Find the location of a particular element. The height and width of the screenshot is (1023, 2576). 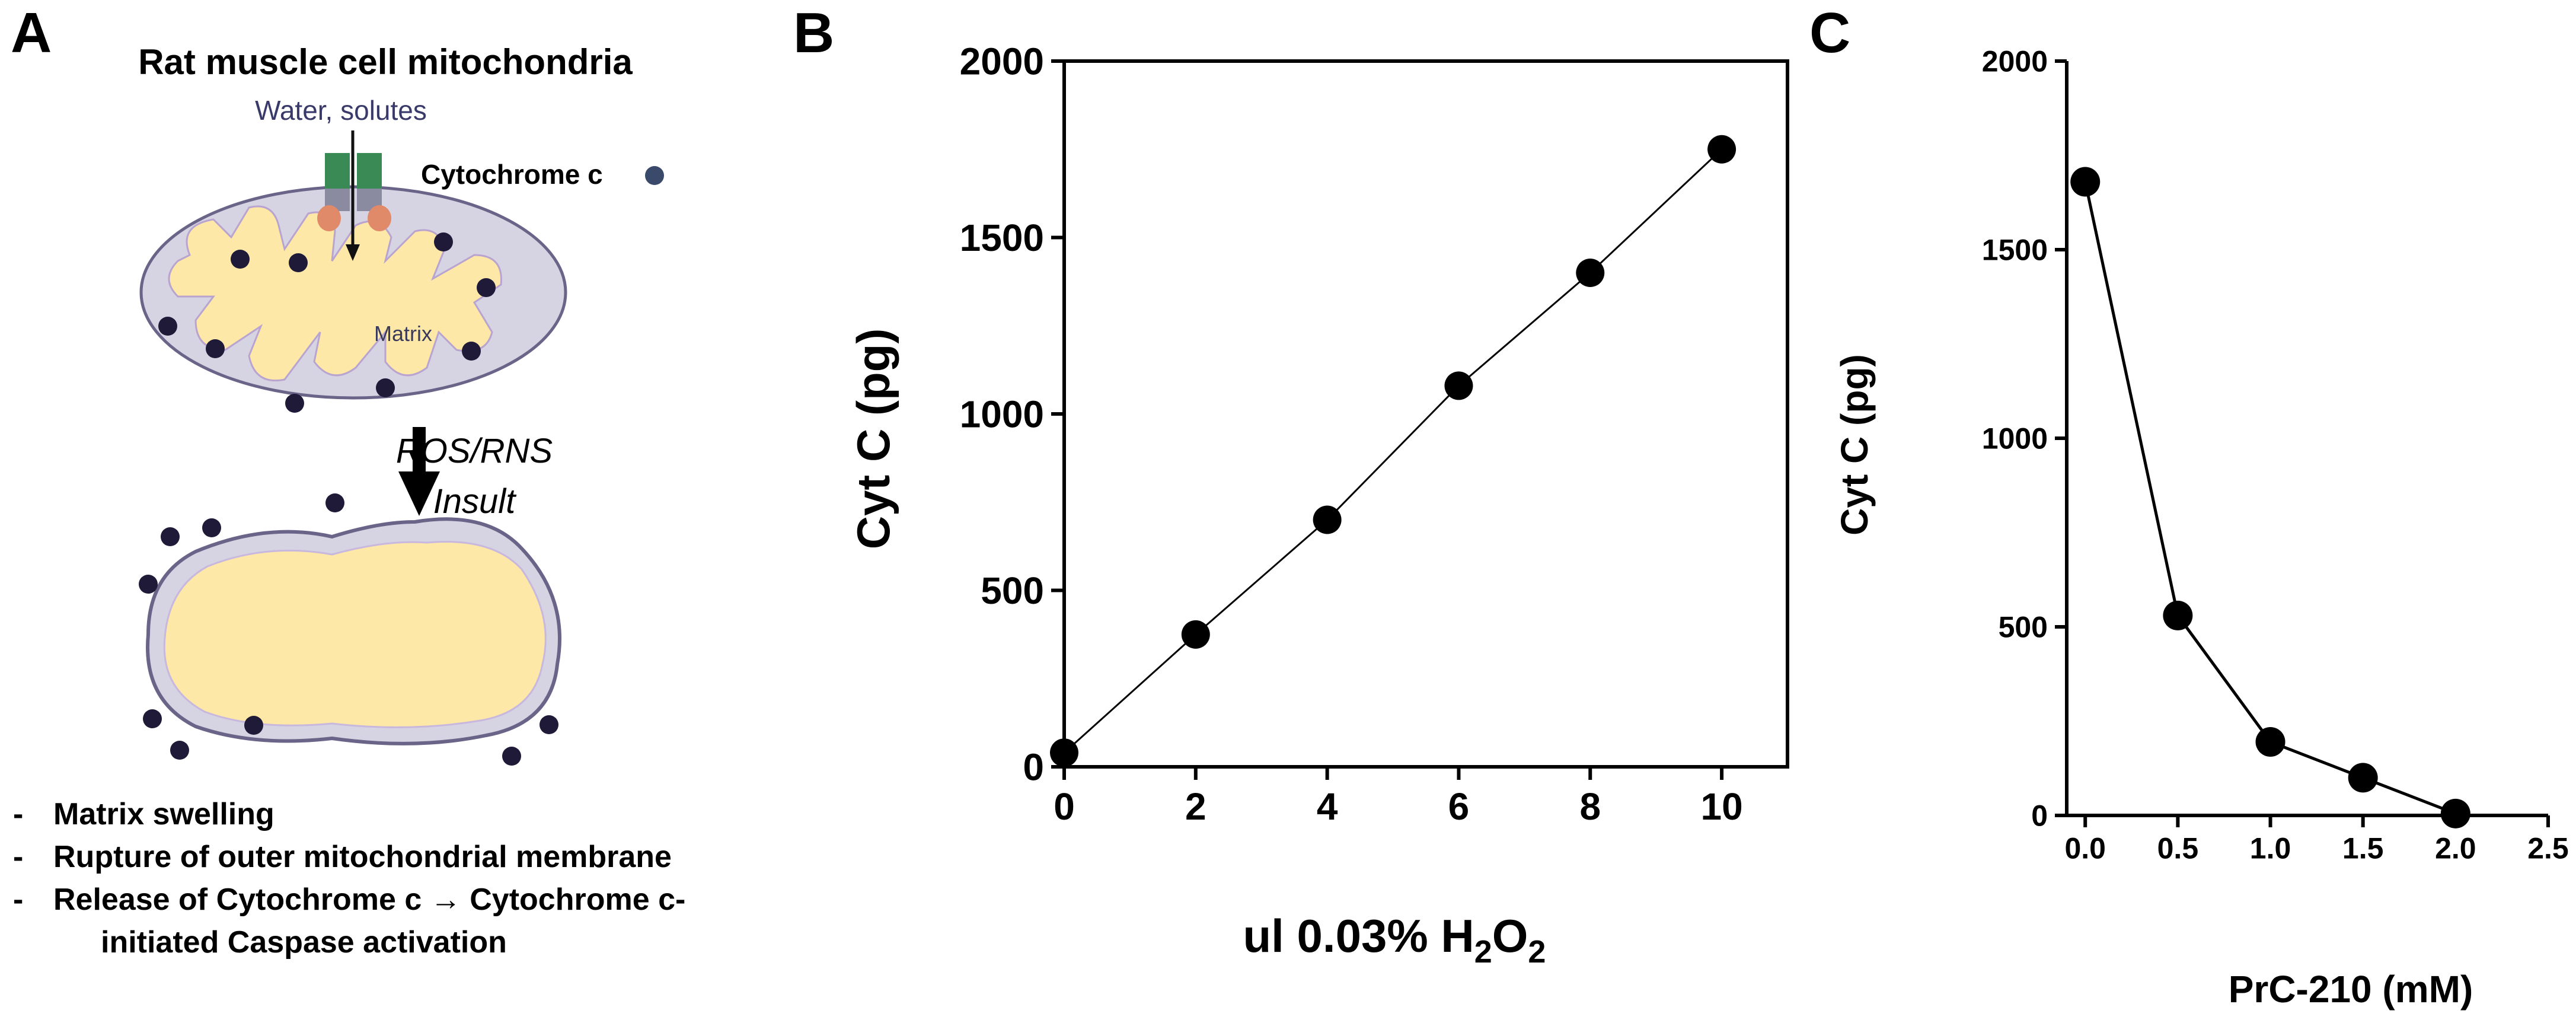

series-line is located at coordinates (2269, 498).